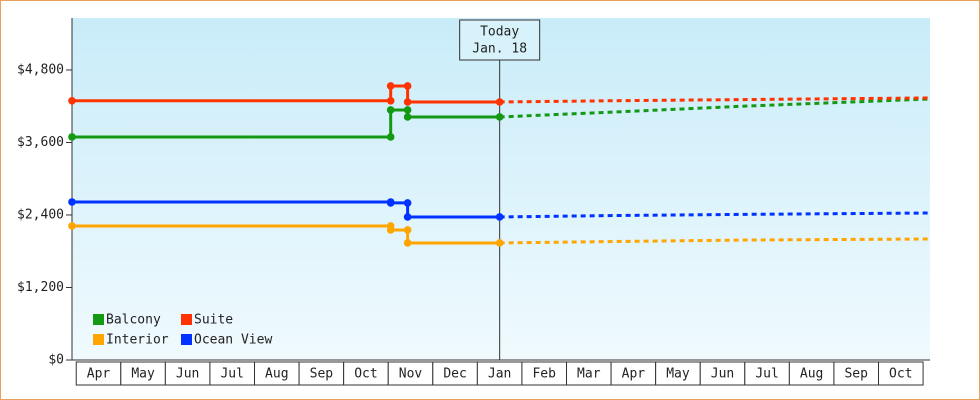 This screenshot has height=400, width=980. I want to click on legend-label: Interior, so click(137, 340).